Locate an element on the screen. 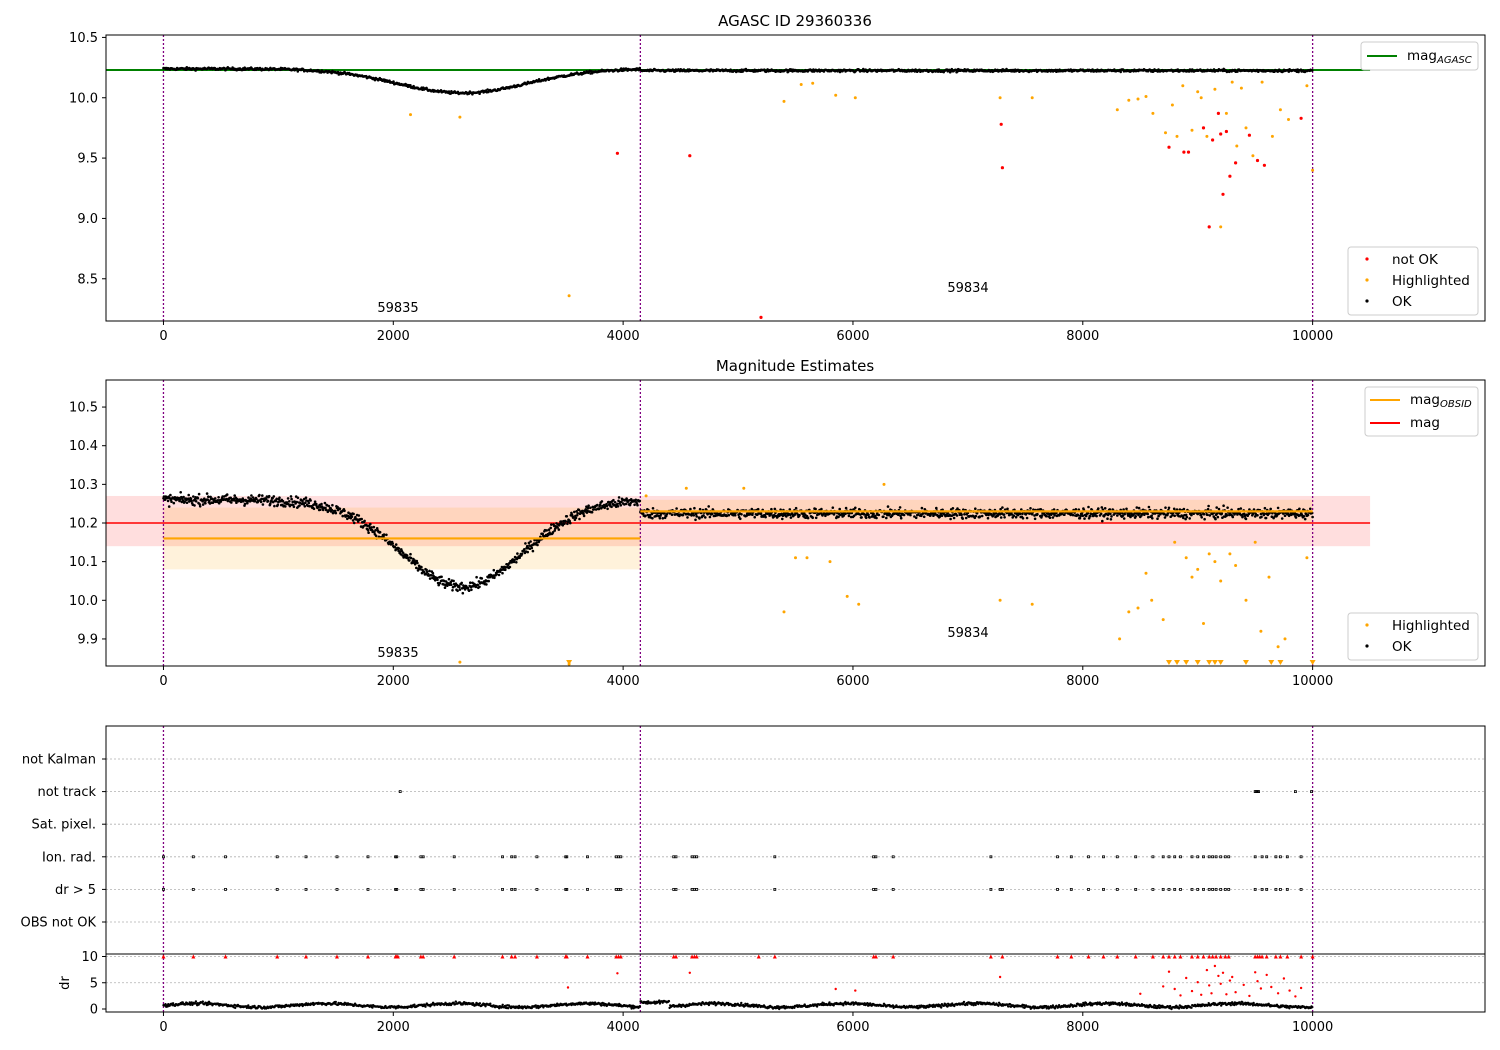 The height and width of the screenshot is (1050, 1500). legend-points-agasc: not OK Highlighted OK is located at coordinates (1413, 281).